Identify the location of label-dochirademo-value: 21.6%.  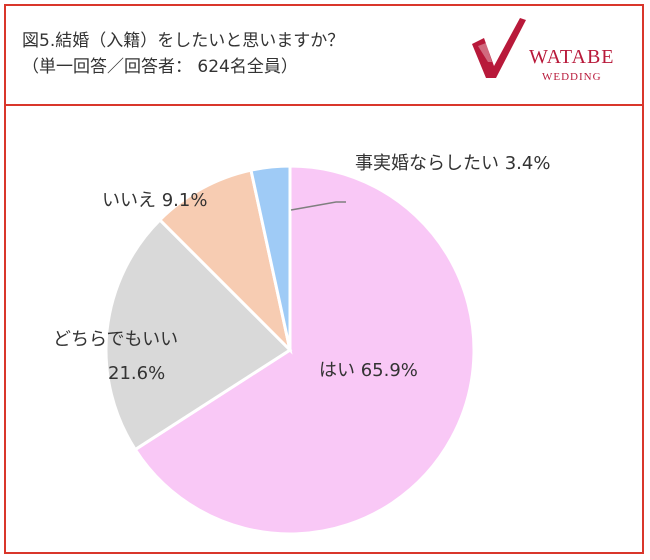
(136, 373).